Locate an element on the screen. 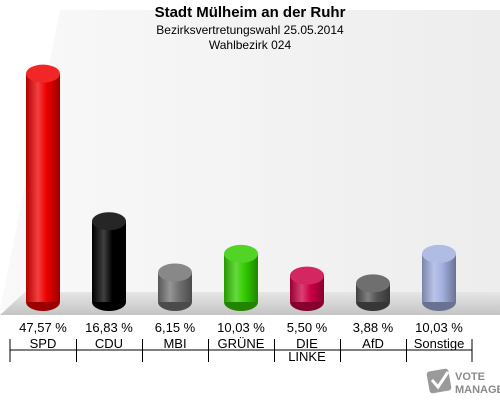  value-label-grüne: 10,03 % is located at coordinates (241, 327).